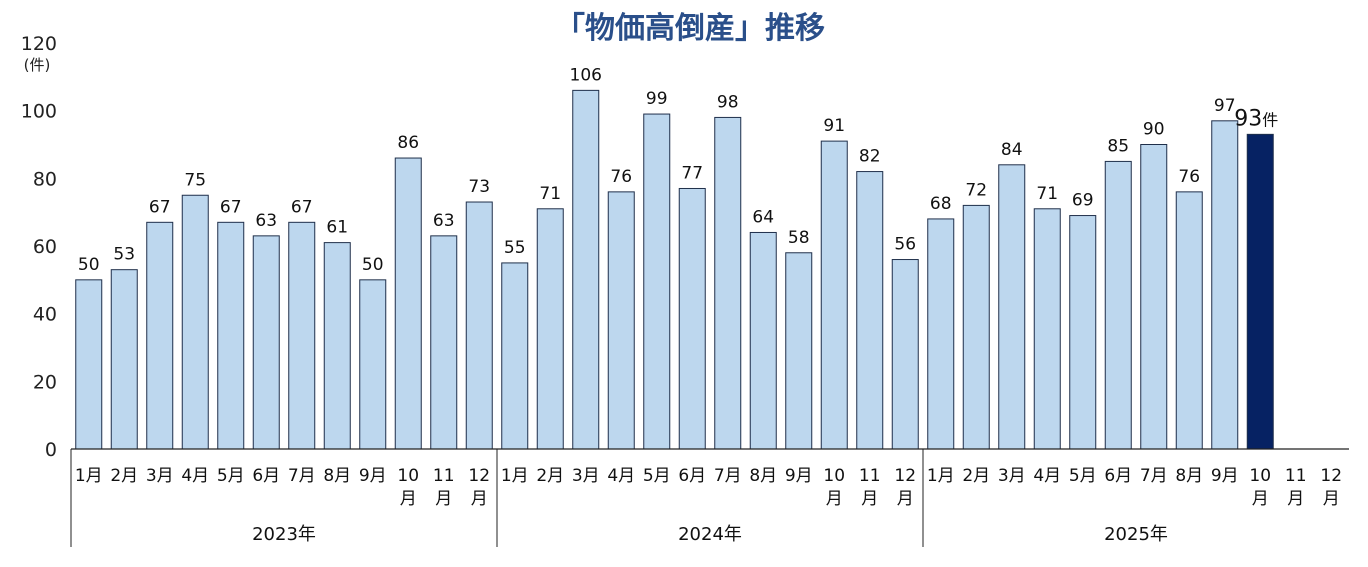  Describe the element at coordinates (1256, 118) in the screenshot. I see `highlight-data-label: 93件` at that location.